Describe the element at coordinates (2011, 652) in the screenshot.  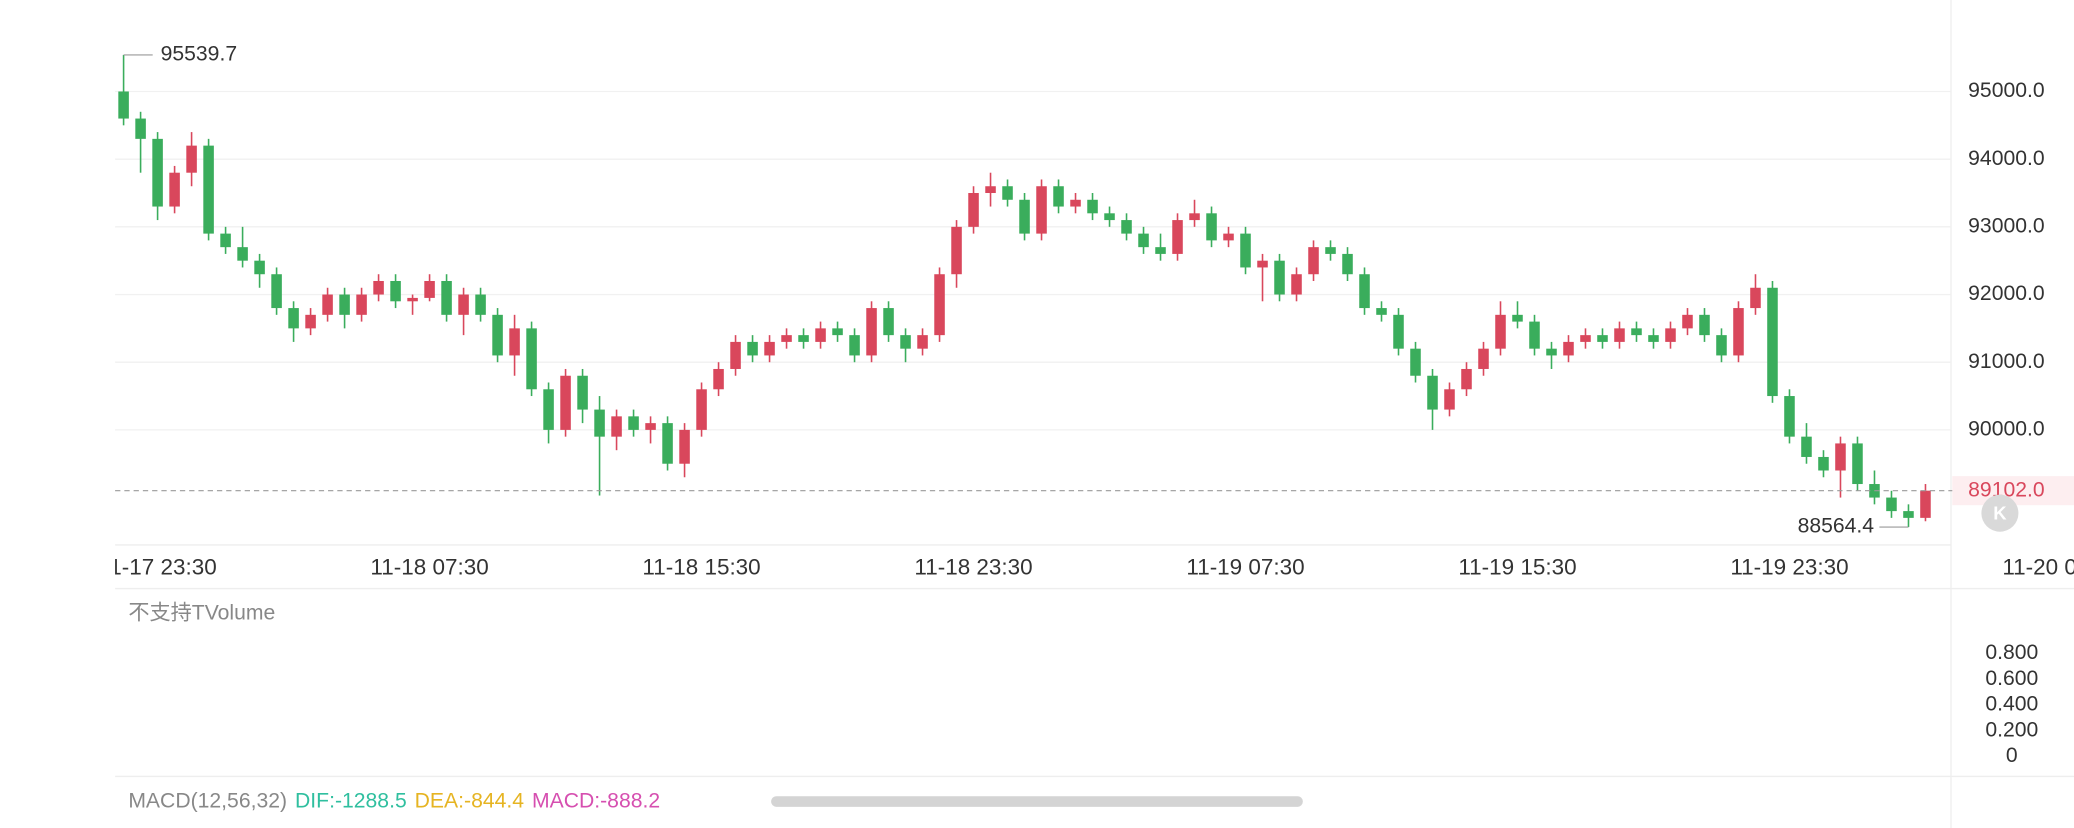
I see `y-tick-label: 0.800` at that location.